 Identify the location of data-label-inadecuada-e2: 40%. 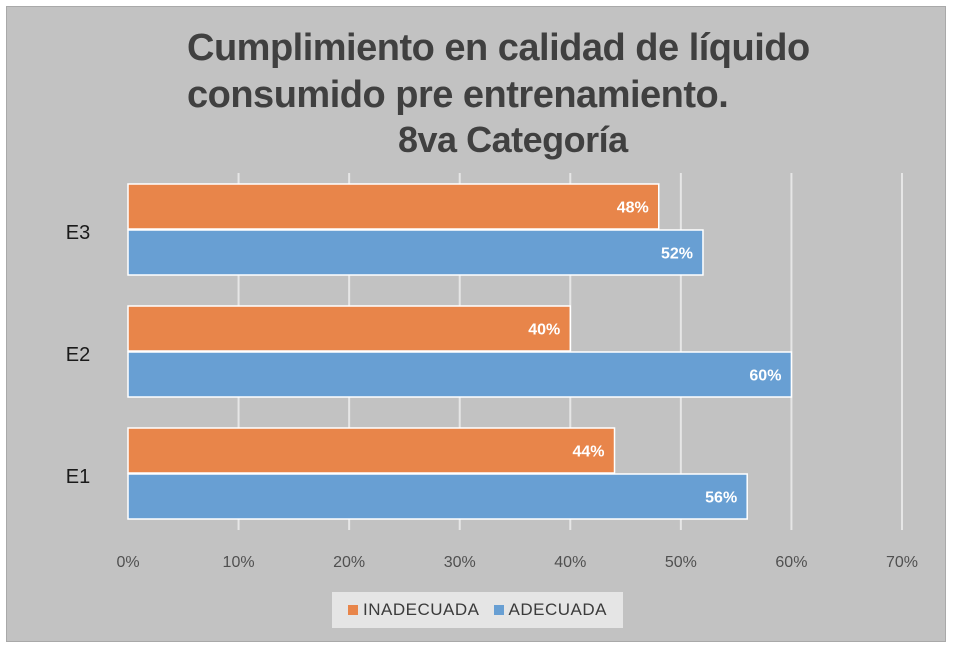
(544, 330).